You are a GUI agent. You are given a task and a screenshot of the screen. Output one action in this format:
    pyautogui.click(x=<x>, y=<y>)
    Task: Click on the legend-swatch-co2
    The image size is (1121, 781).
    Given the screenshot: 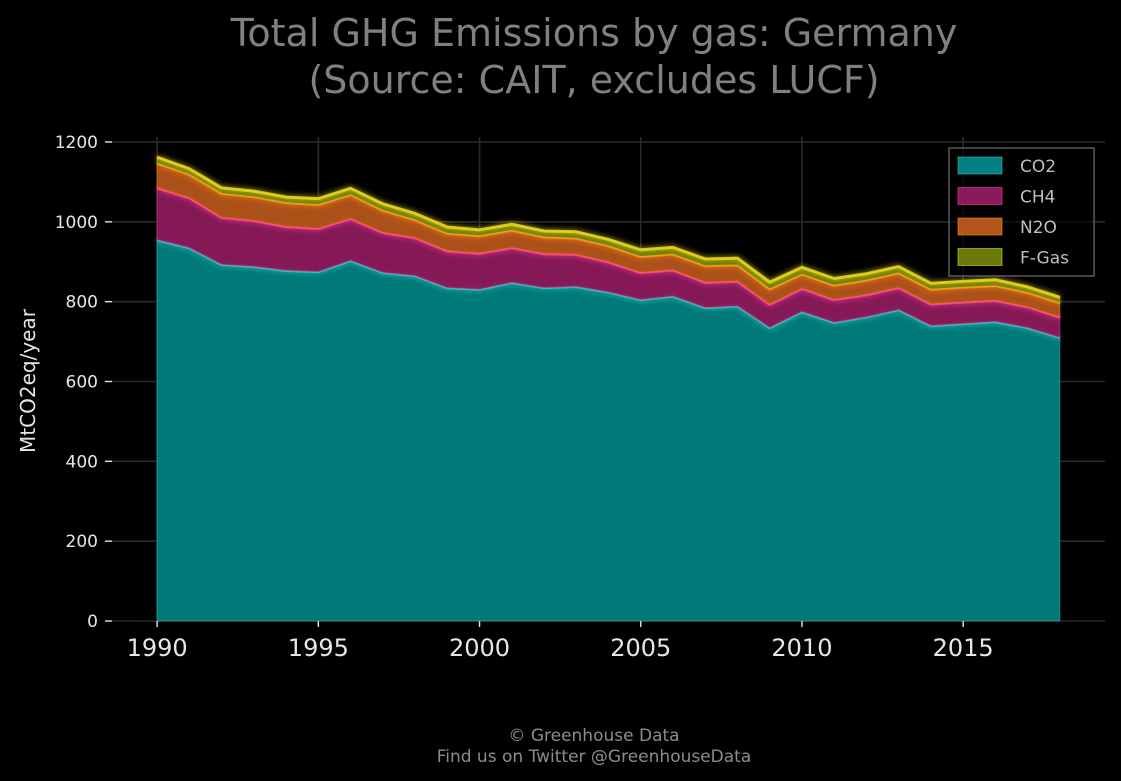 What is the action you would take?
    pyautogui.click(x=980, y=165)
    